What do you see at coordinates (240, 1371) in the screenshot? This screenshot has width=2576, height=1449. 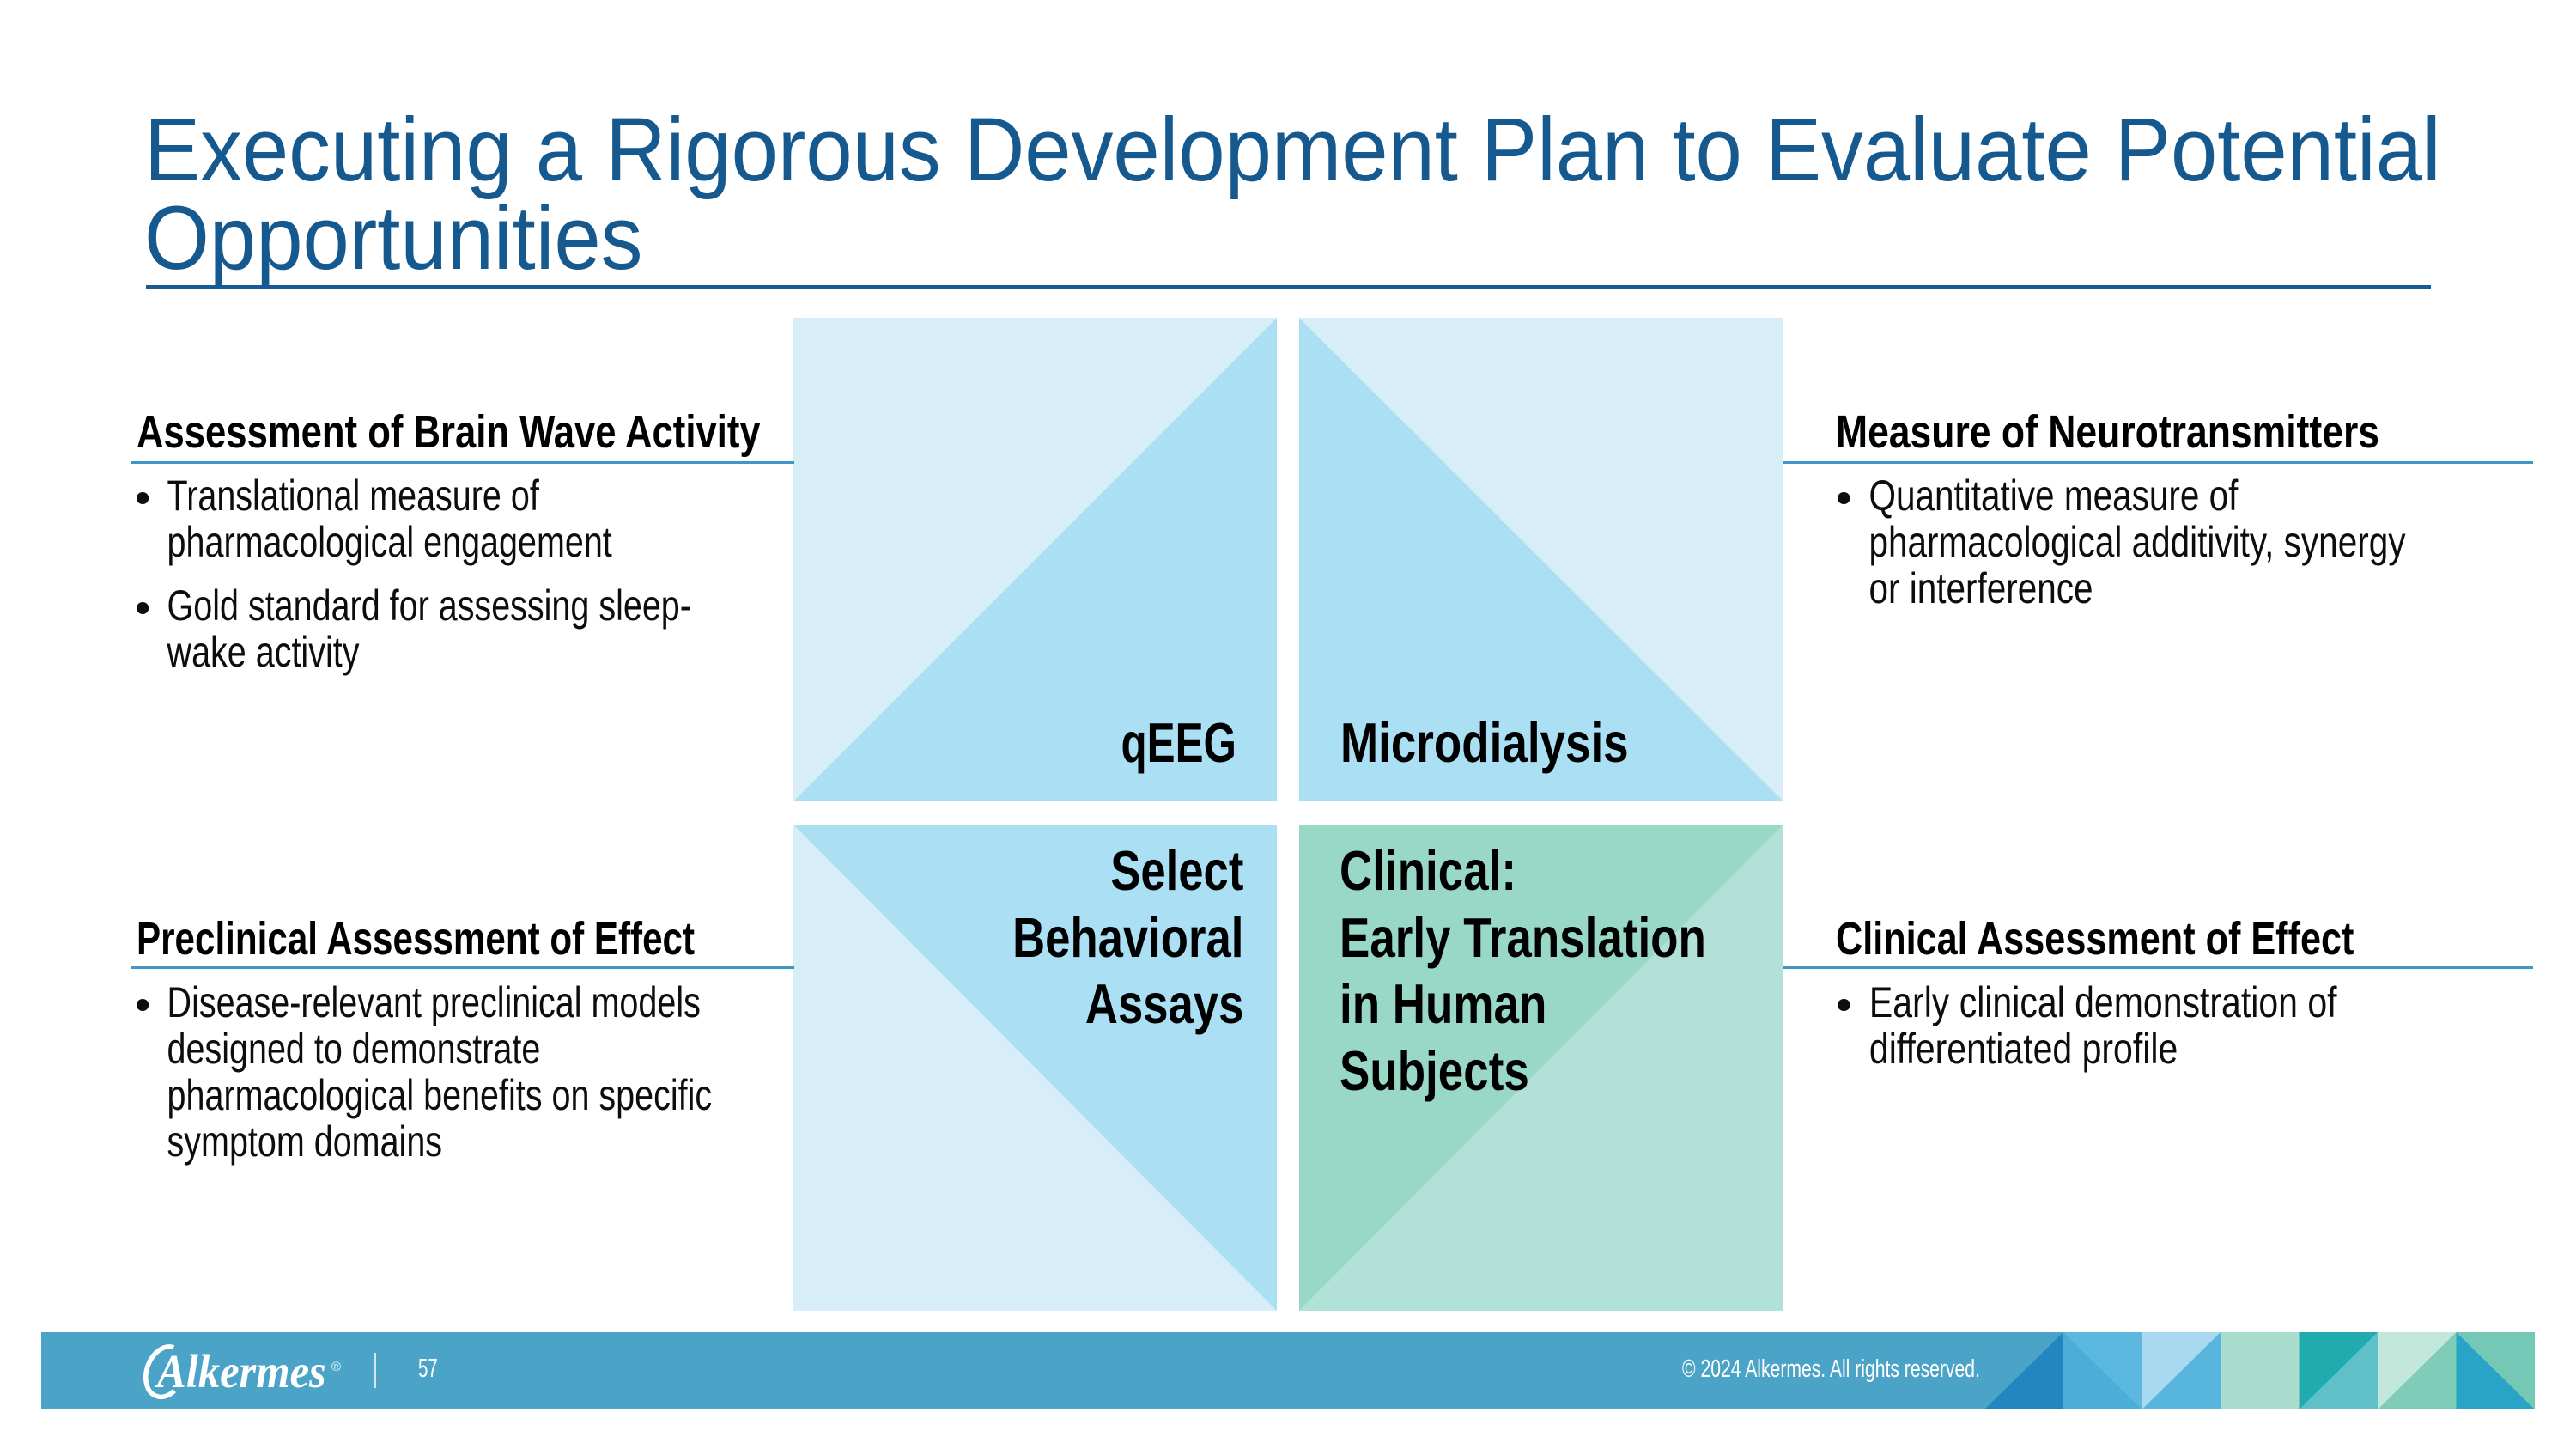 I see `svg-text: Alkermes` at bounding box center [240, 1371].